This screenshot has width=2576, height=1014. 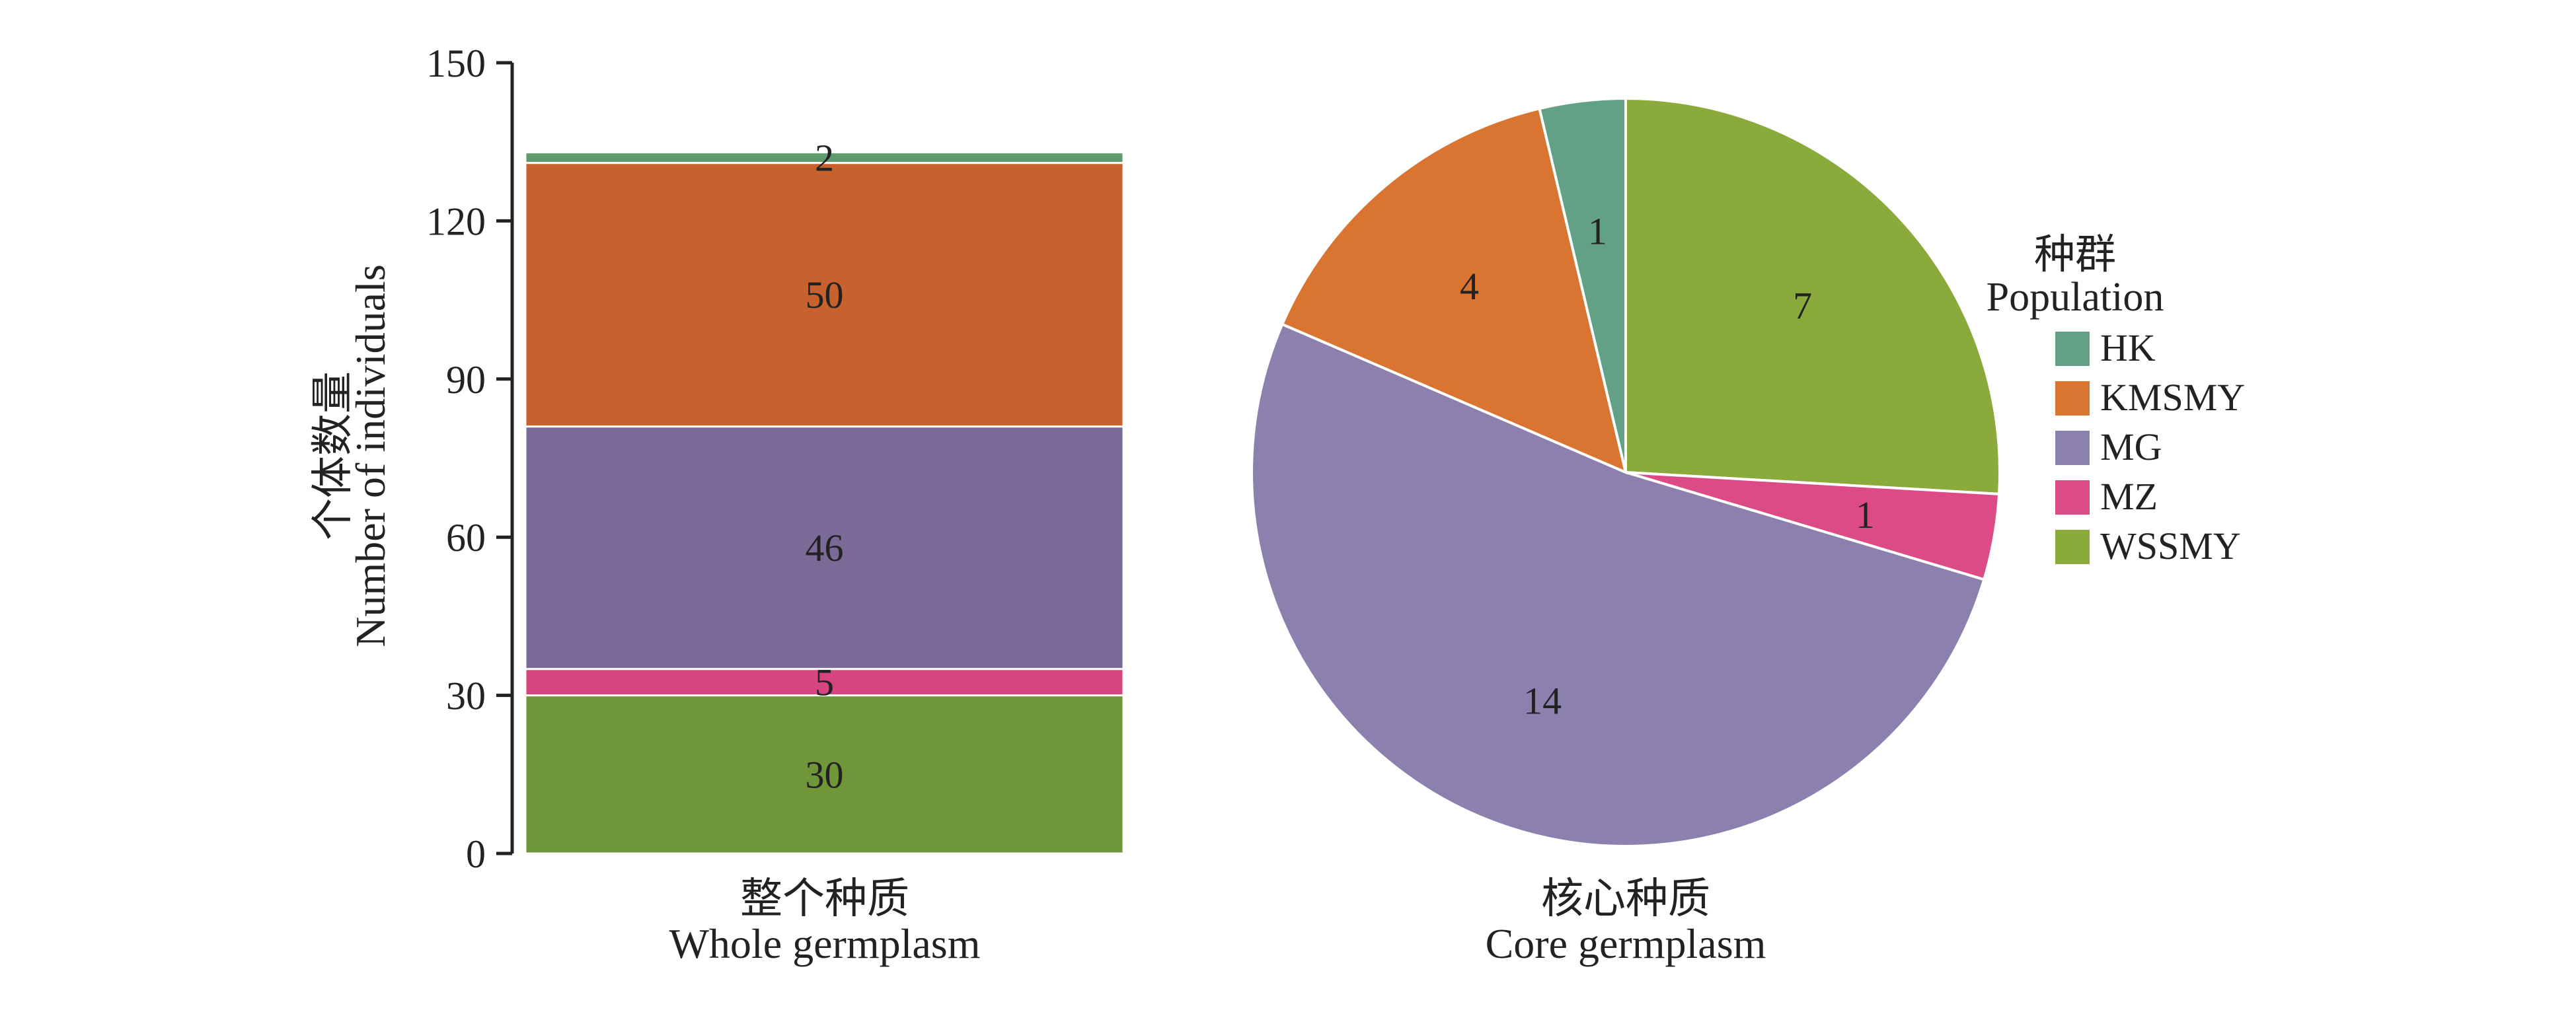 What do you see at coordinates (2072, 349) in the screenshot?
I see `legend-swatch-hk` at bounding box center [2072, 349].